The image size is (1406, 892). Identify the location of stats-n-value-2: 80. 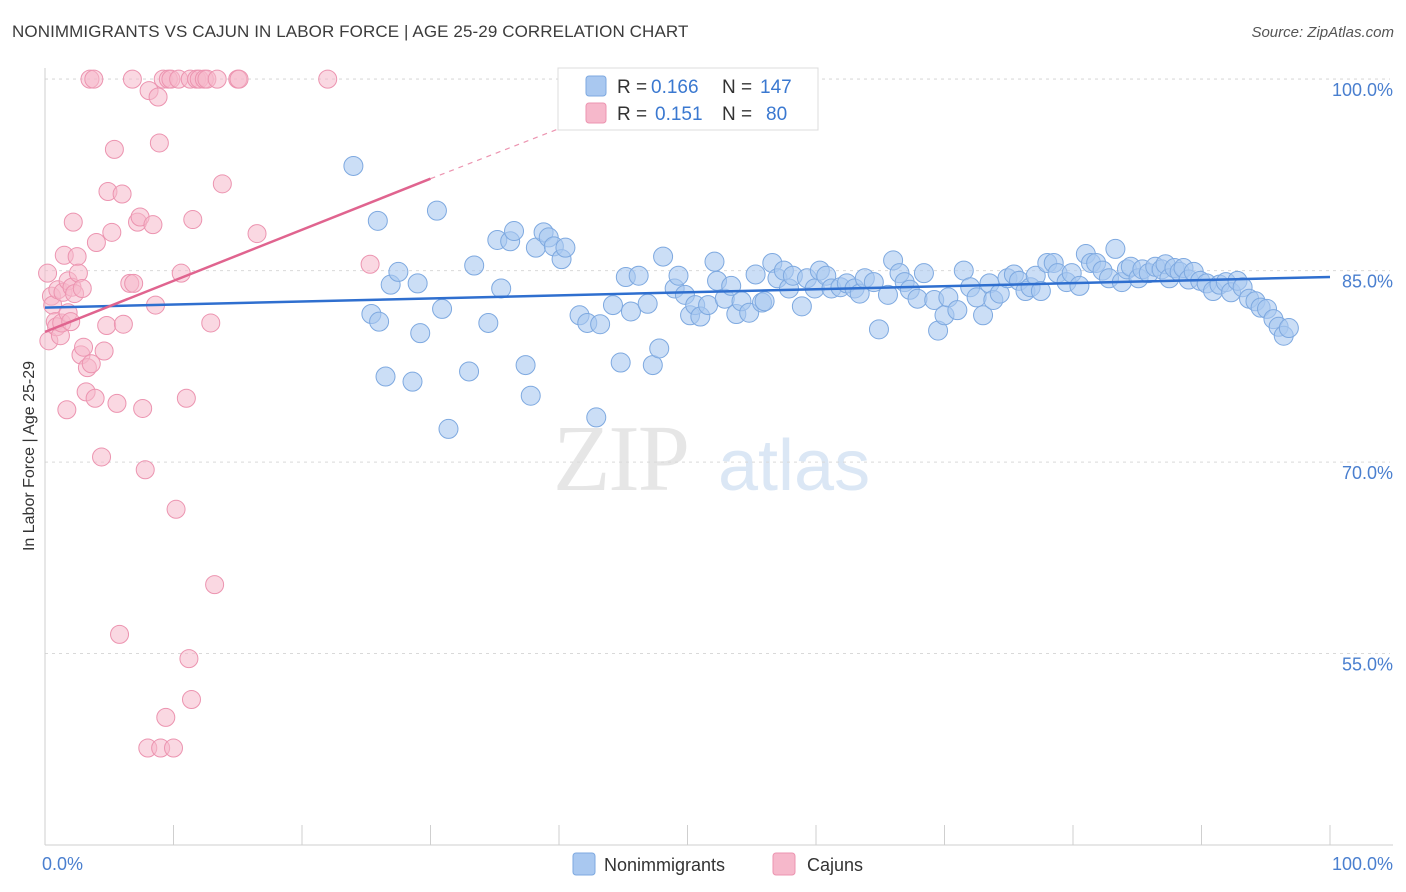
(776, 114).